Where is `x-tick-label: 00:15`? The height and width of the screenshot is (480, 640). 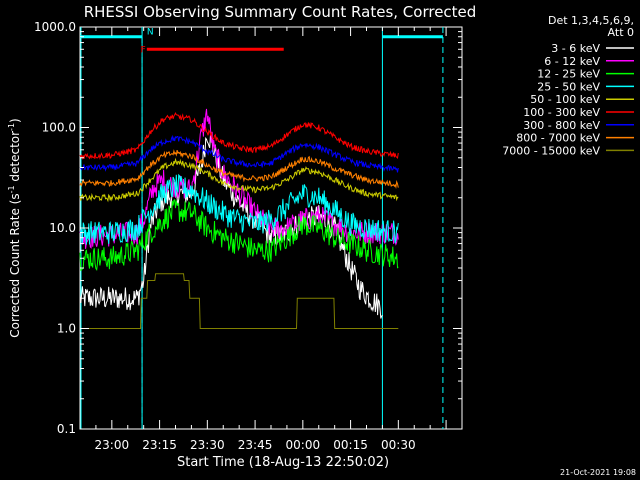
x-tick-label: 00:15 is located at coordinates (350, 445).